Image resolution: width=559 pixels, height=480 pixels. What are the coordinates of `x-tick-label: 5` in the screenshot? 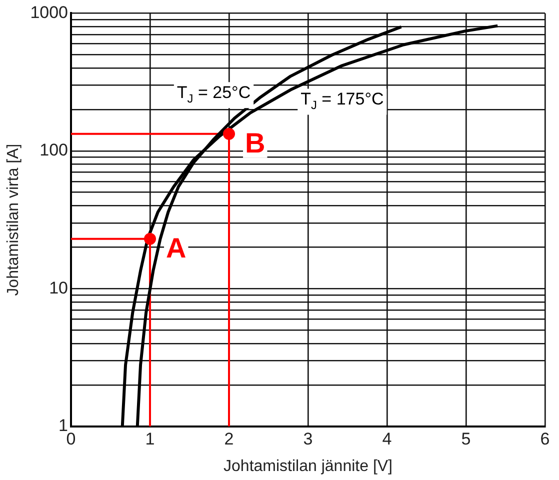 It's located at (466, 438).